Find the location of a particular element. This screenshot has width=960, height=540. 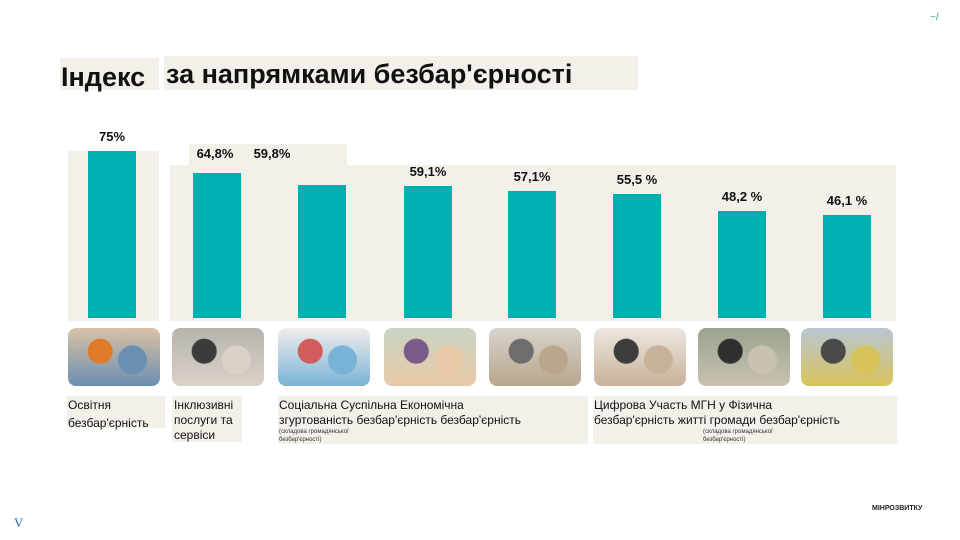

digital-photo is located at coordinates (640, 357).